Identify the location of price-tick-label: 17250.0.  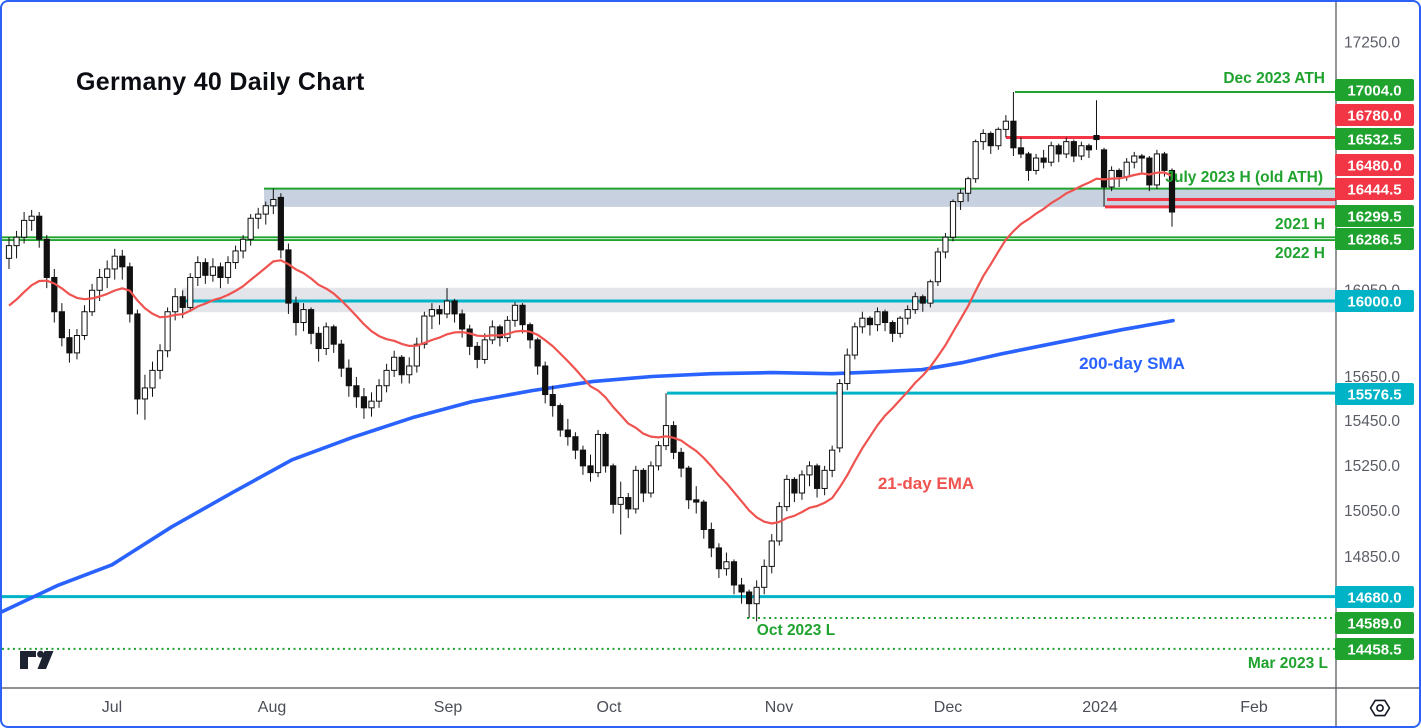
(1372, 43).